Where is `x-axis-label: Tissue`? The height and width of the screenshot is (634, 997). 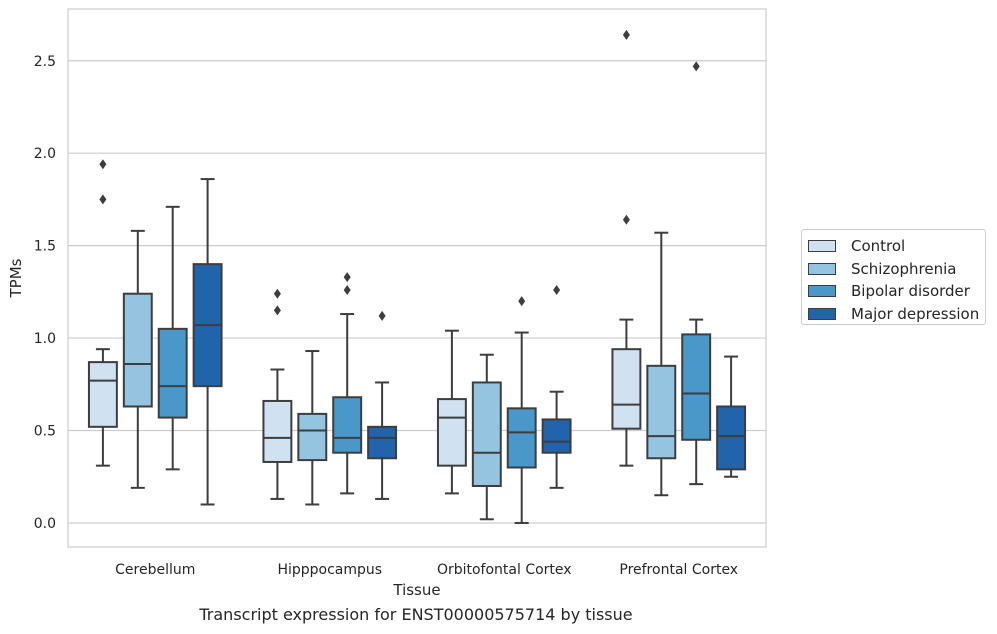 x-axis-label: Tissue is located at coordinates (416, 590).